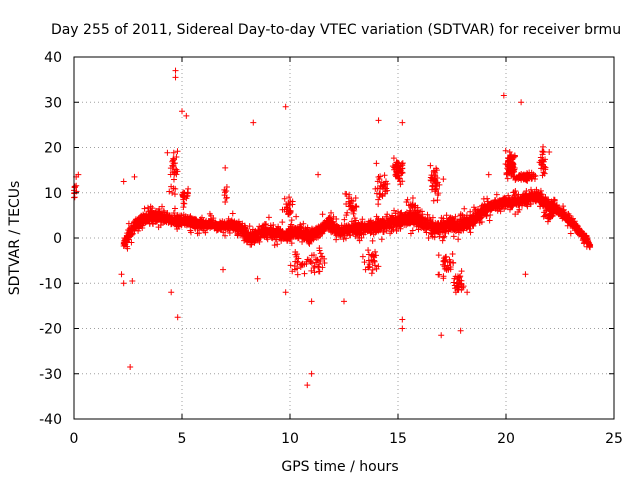  I want to click on y-tick-label: 40, so click(53, 58).